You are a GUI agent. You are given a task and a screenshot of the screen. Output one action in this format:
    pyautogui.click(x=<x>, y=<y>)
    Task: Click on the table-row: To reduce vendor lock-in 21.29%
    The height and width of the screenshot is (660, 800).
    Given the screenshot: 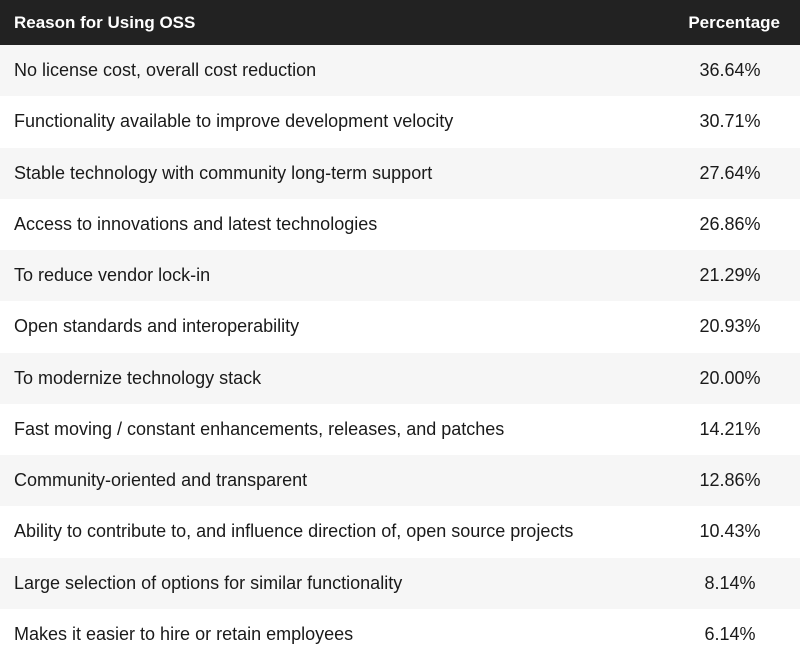 What is the action you would take?
    pyautogui.click(x=400, y=276)
    